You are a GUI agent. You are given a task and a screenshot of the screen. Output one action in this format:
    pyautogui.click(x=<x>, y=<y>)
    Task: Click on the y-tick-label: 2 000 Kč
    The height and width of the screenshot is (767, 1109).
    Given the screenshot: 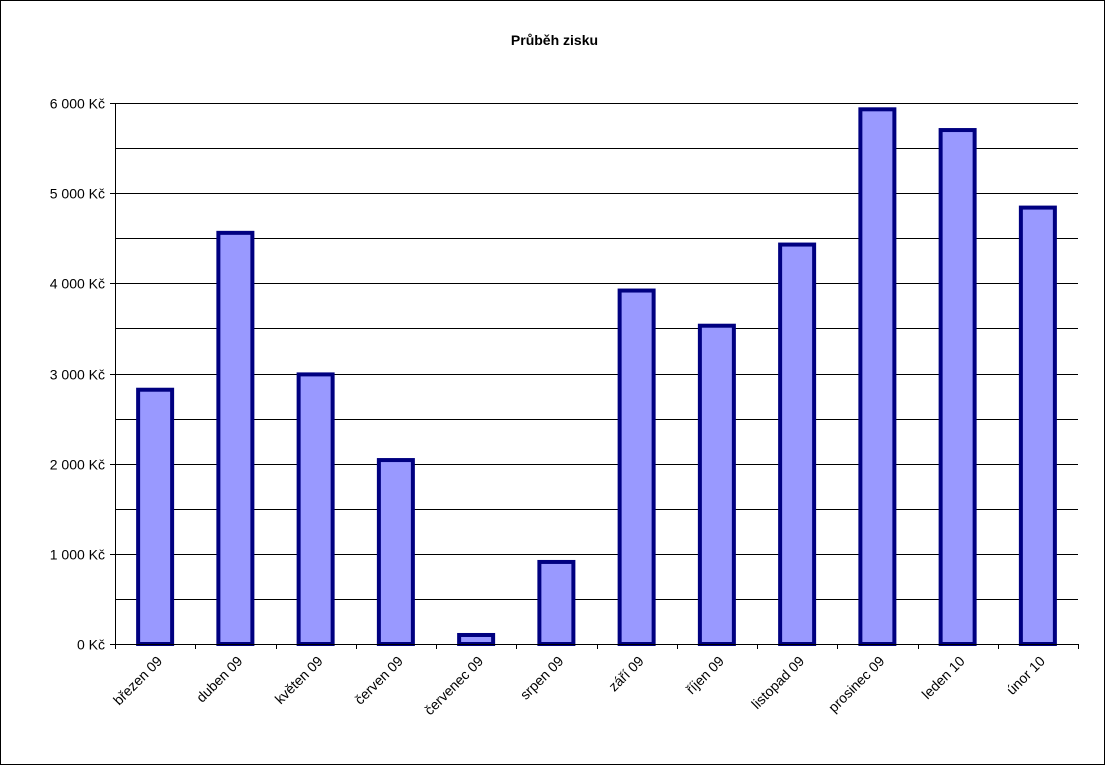 What is the action you would take?
    pyautogui.click(x=77, y=465)
    